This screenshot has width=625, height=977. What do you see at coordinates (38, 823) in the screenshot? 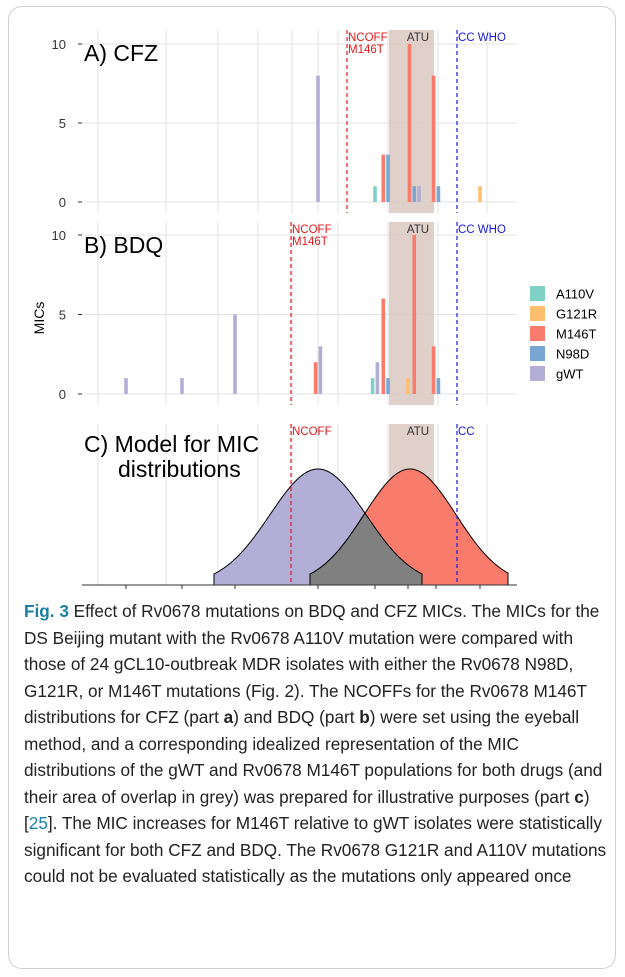
I see `caption-ref-link: 25` at bounding box center [38, 823].